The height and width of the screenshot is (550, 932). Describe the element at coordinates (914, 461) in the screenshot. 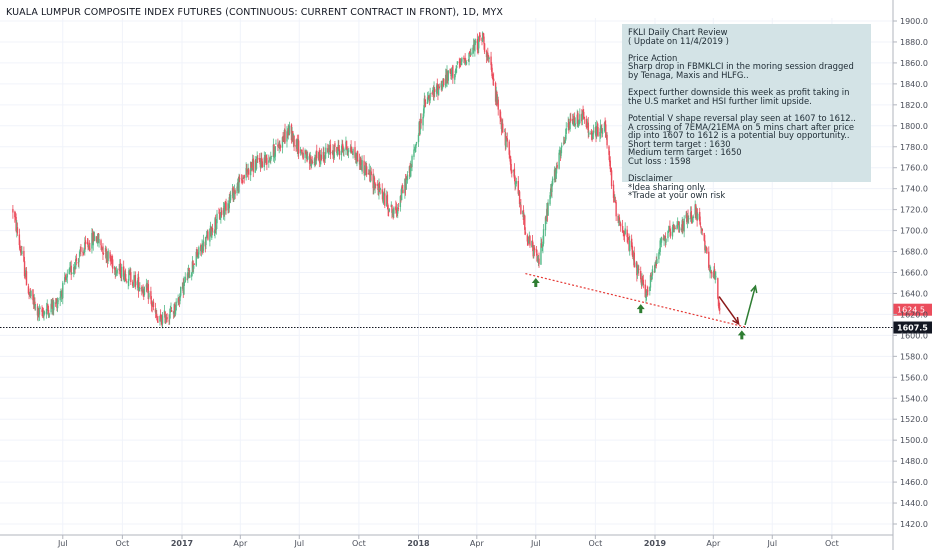

I see `price-tick-label: 1480.0` at that location.